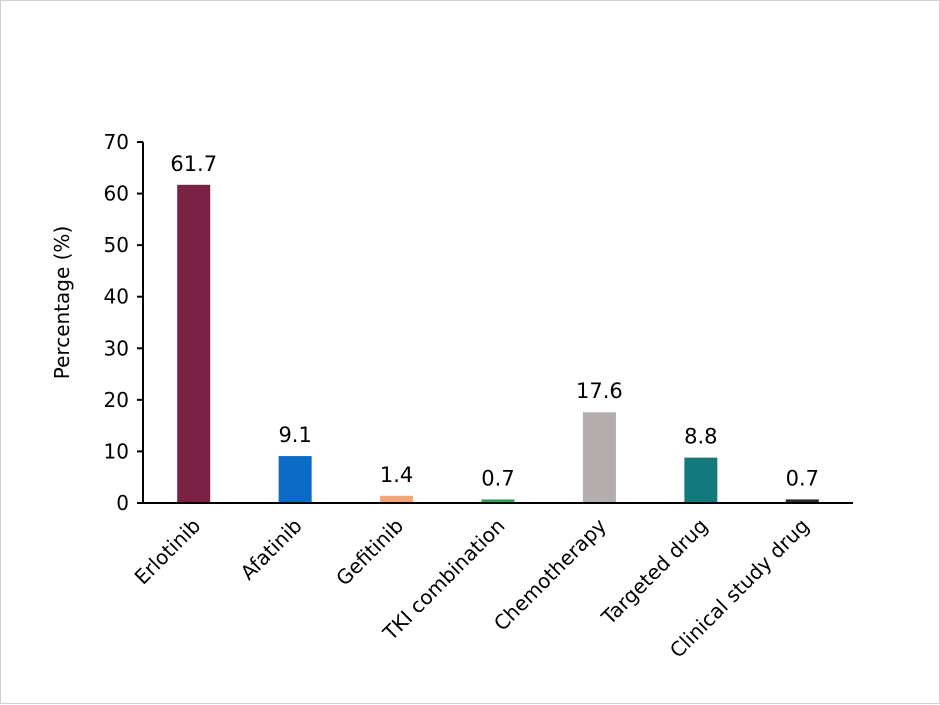 Image resolution: width=940 pixels, height=705 pixels. Describe the element at coordinates (802, 501) in the screenshot. I see `bar-clinical-study-drug` at that location.